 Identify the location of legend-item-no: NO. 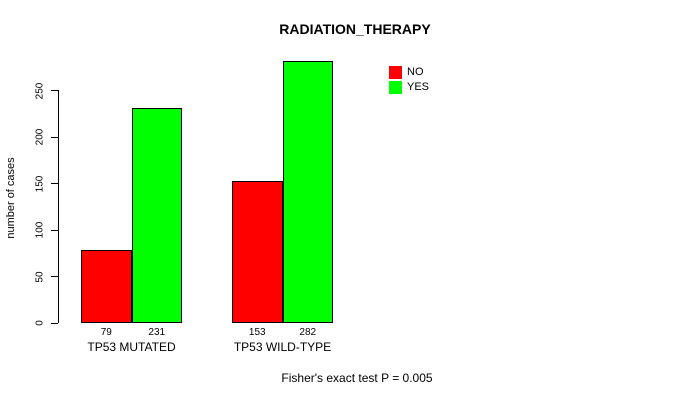
(409, 72).